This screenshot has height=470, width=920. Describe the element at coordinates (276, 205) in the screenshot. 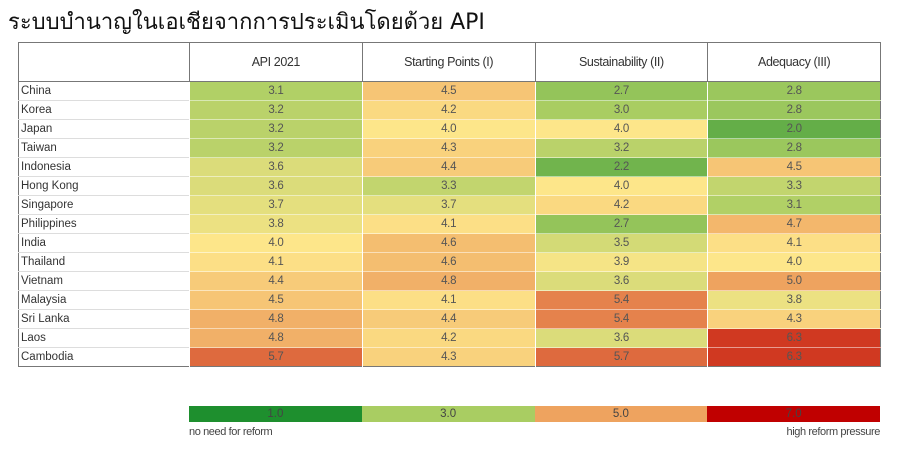

I see `heat-cell-api-2021: 3.7` at that location.